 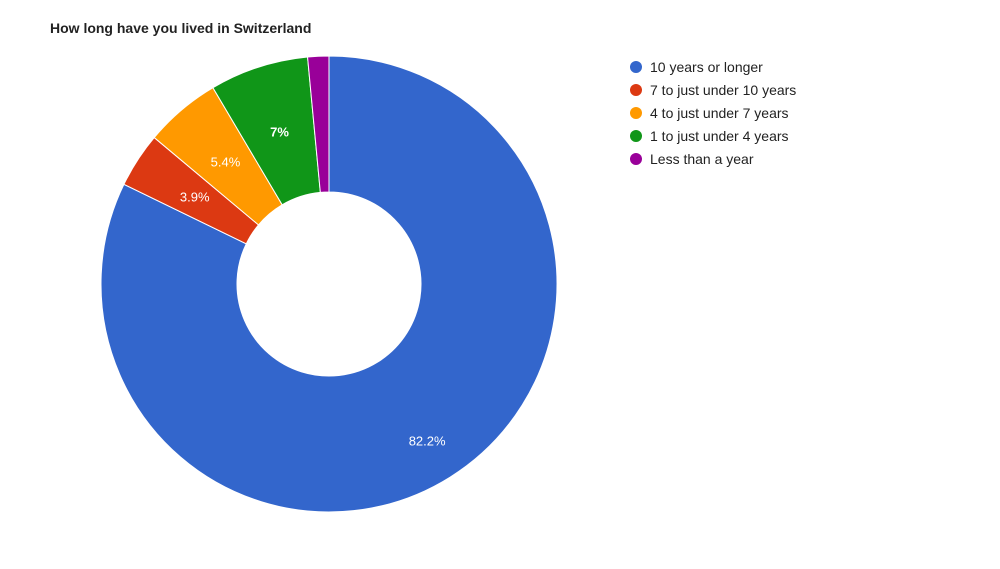 What do you see at coordinates (279, 131) in the screenshot?
I see `slice-label-3: 7%` at bounding box center [279, 131].